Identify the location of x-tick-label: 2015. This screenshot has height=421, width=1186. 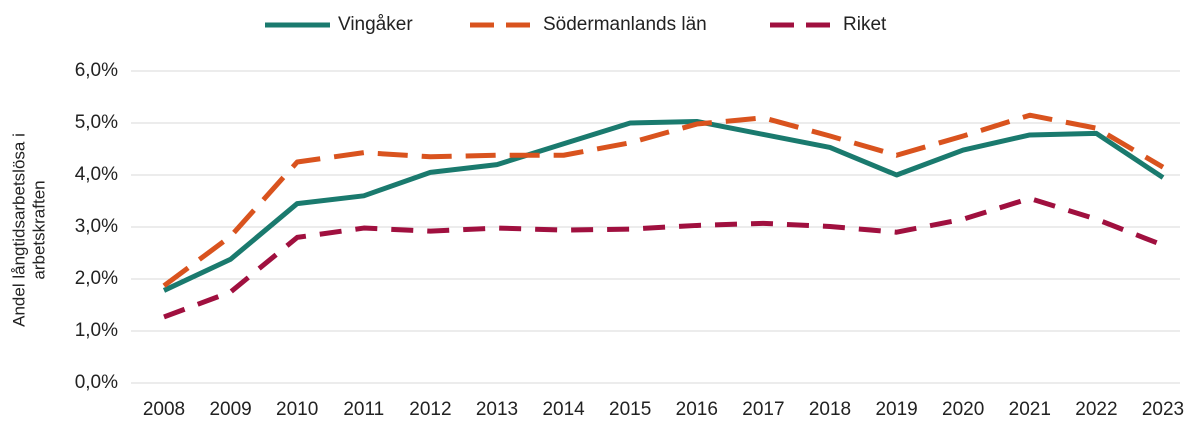
(630, 409).